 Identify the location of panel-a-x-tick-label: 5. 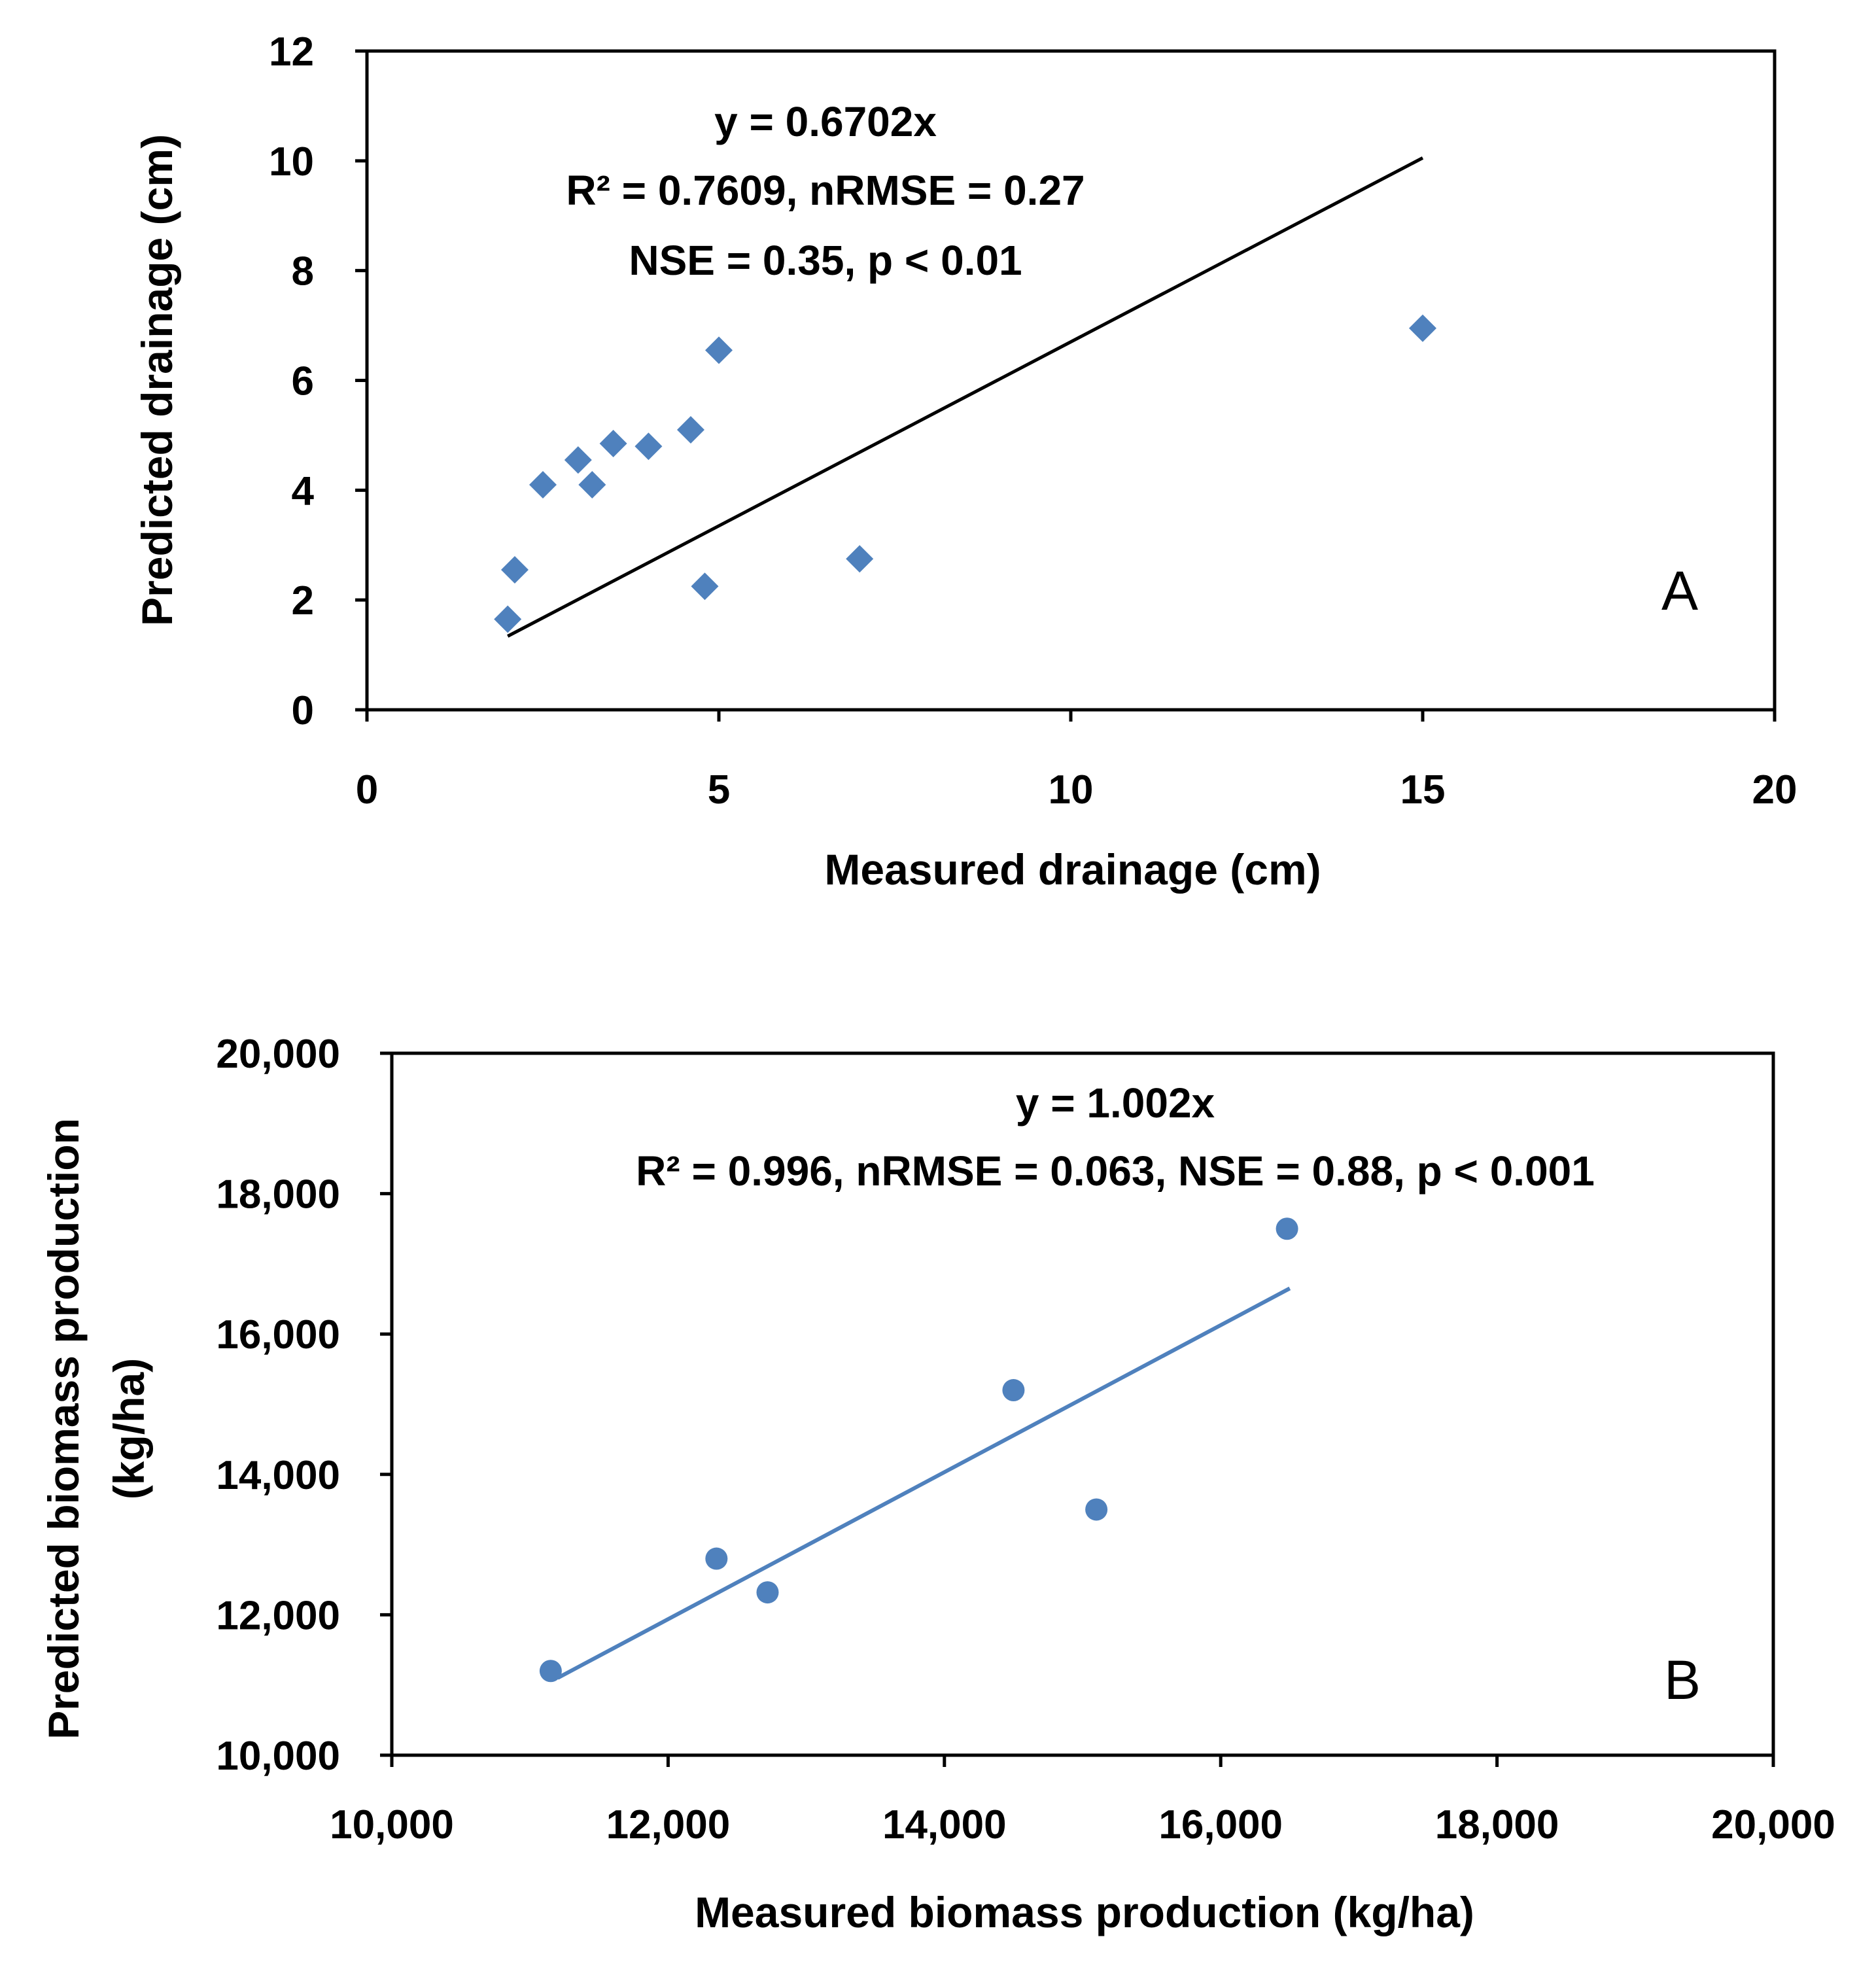
(719, 790).